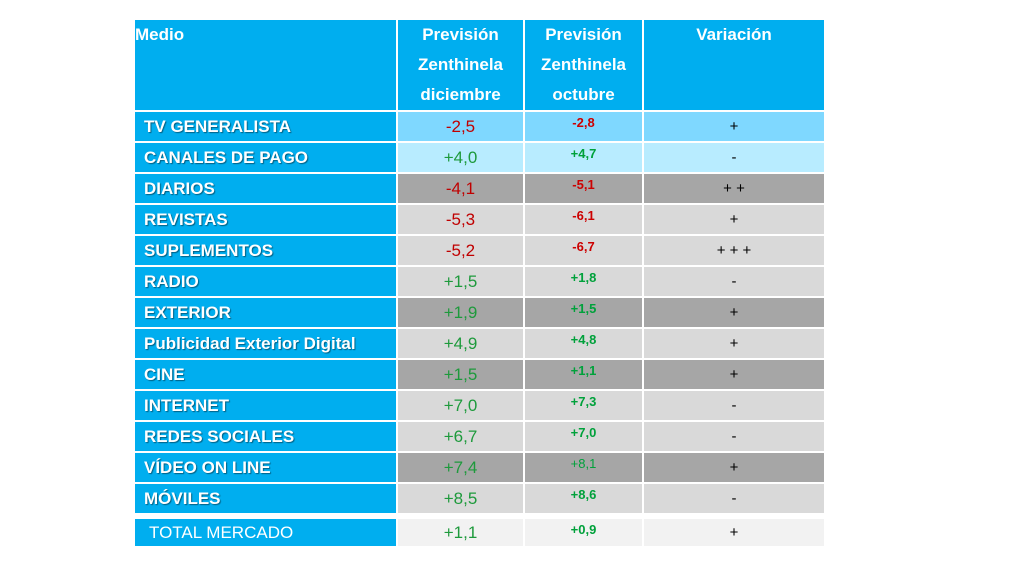  I want to click on medio-cell: EXTERIOR, so click(266, 313).